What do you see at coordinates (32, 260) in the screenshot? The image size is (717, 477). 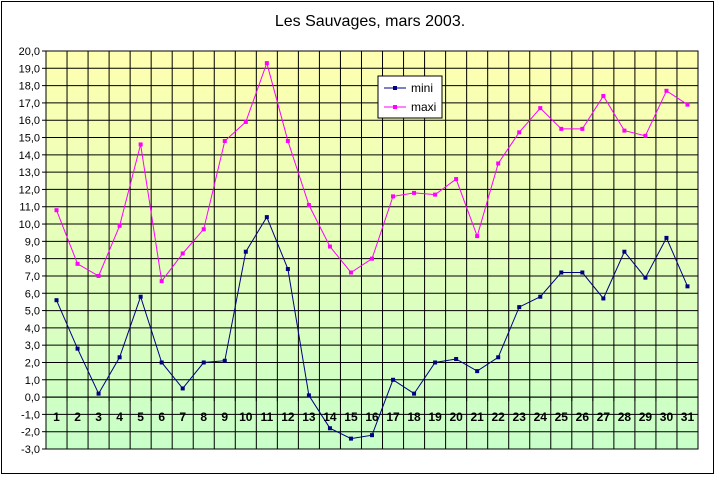 I see `y-tick-label: 8,0` at bounding box center [32, 260].